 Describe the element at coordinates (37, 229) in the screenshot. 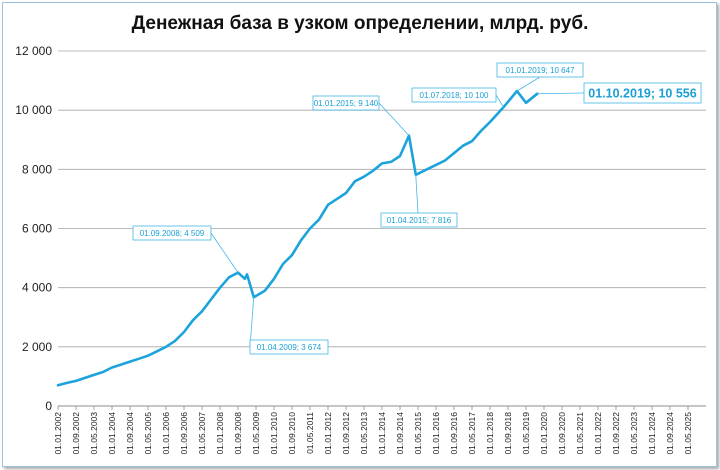

I see `y-tick-label: 6 000` at that location.